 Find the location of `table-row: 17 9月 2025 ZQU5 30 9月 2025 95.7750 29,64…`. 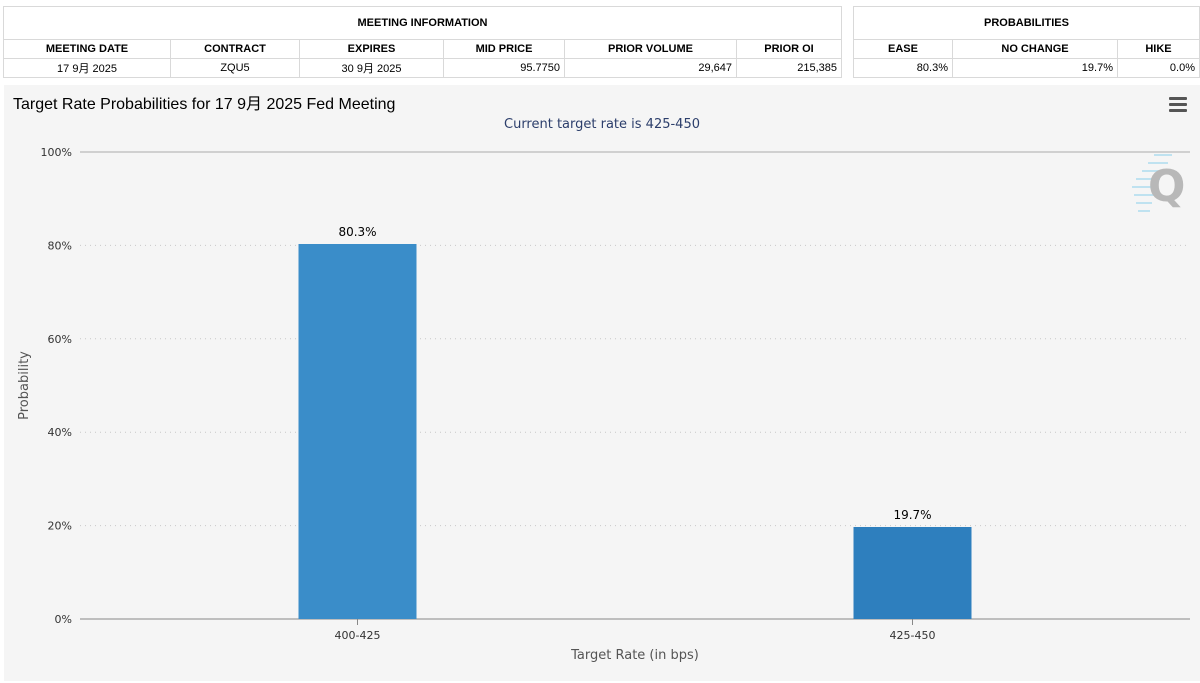

table-row: 17 9月 2025 ZQU5 30 9月 2025 95.7750 29,64… is located at coordinates (422, 68).